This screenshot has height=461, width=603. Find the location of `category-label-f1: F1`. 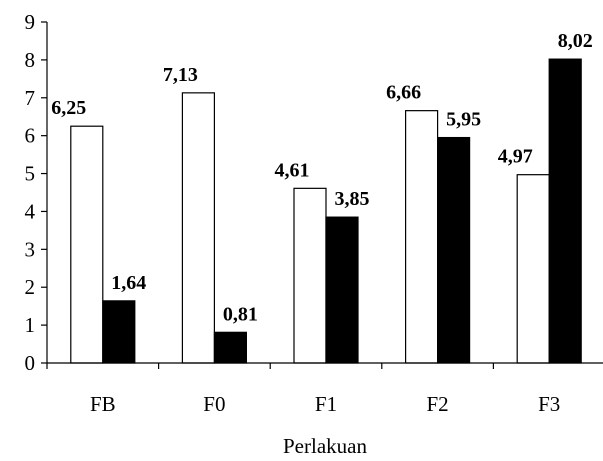

category-label-f1: F1 is located at coordinates (326, 404).